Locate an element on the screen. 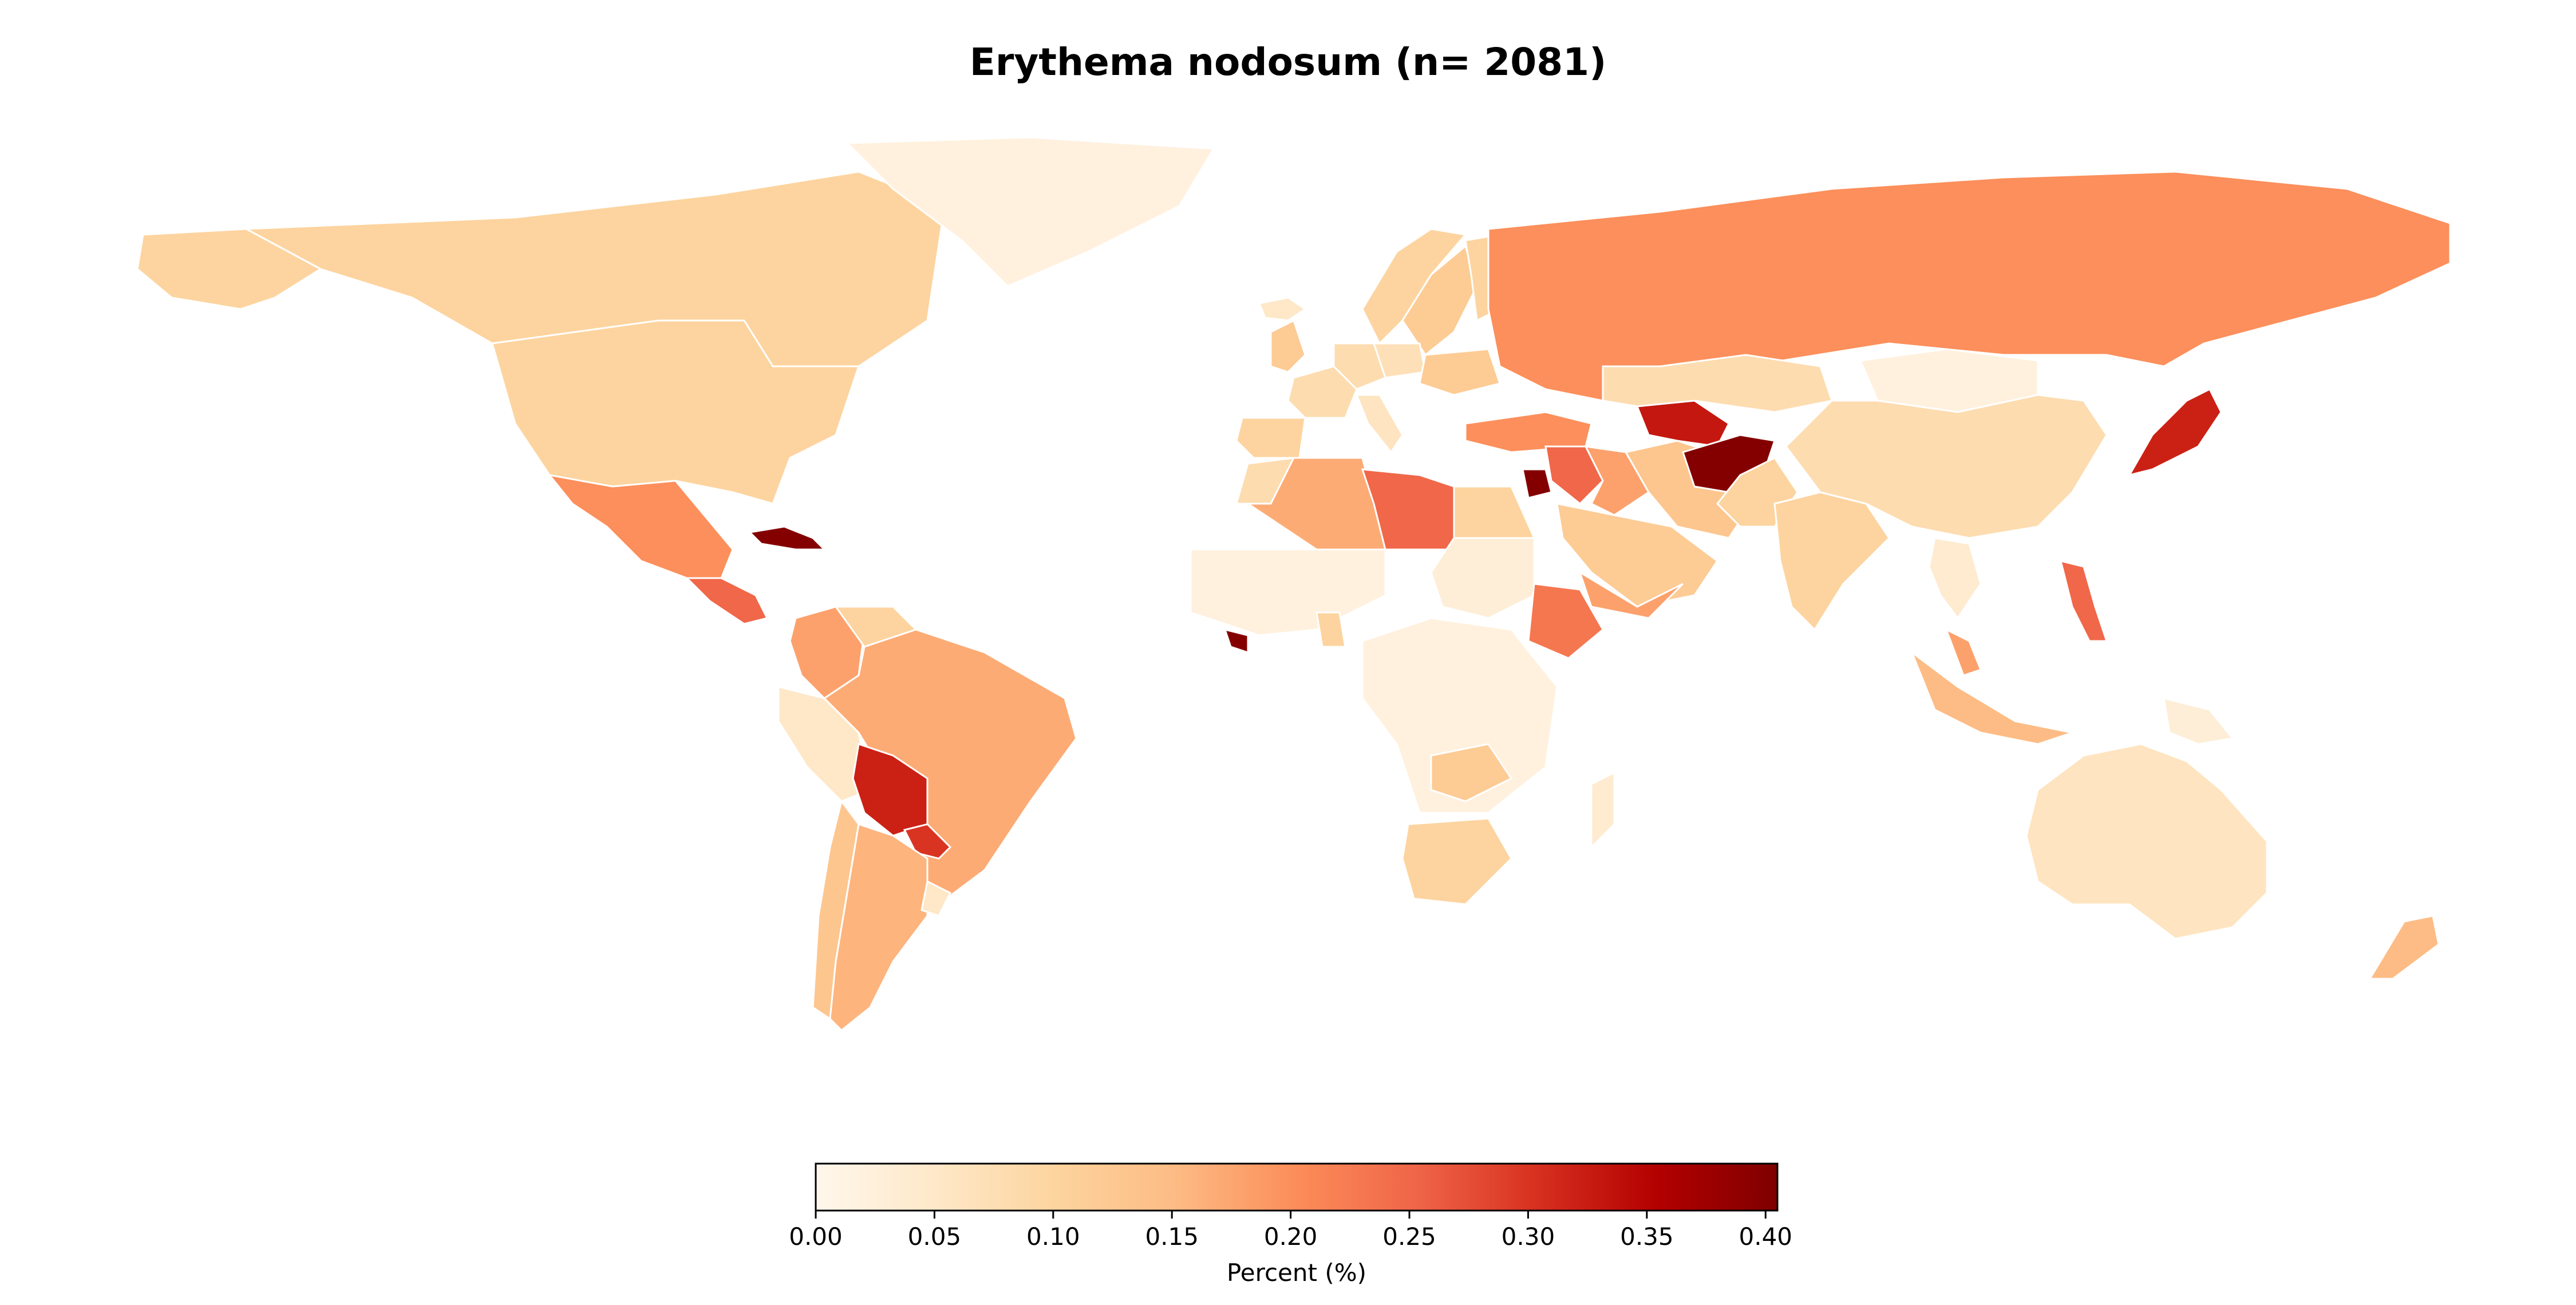  colorbar-tick-label: 0.30 is located at coordinates (1528, 1237).